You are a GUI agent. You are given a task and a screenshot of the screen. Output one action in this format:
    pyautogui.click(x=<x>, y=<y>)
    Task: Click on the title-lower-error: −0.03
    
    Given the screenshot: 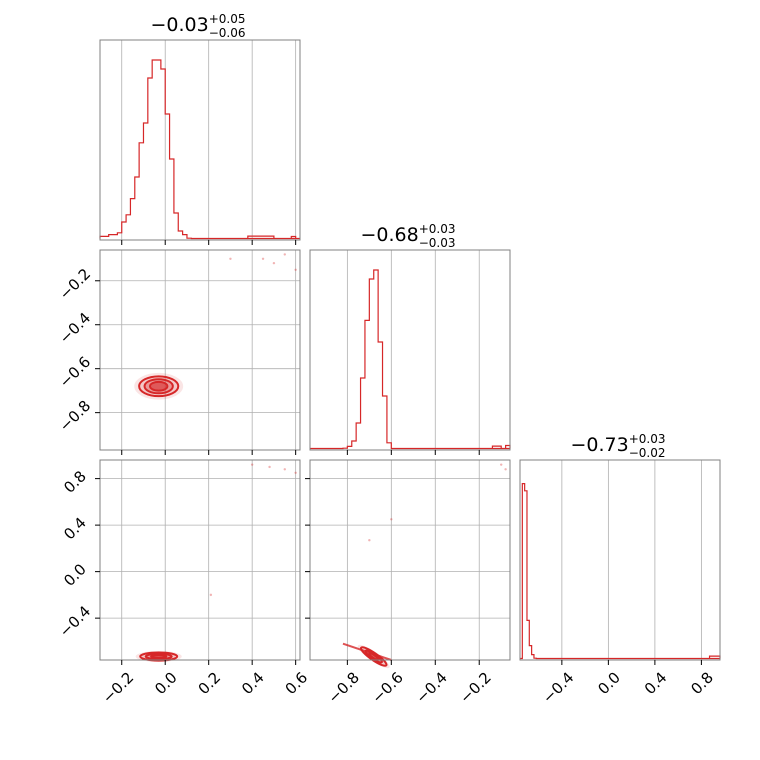 What is the action you would take?
    pyautogui.click(x=437, y=243)
    